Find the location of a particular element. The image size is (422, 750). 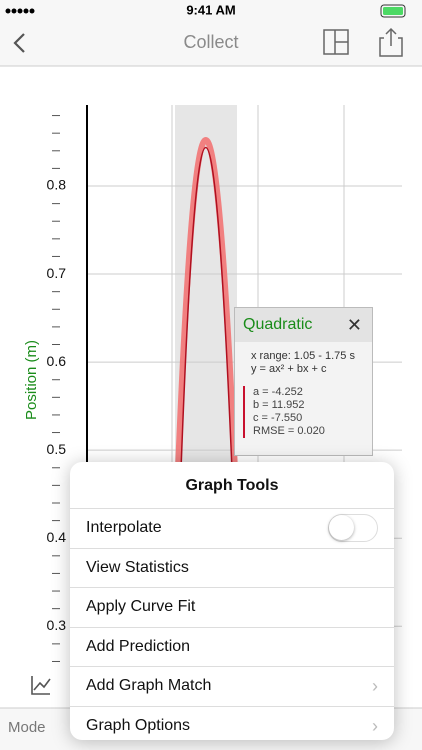

status-time: 9:41 AM is located at coordinates (210, 9).